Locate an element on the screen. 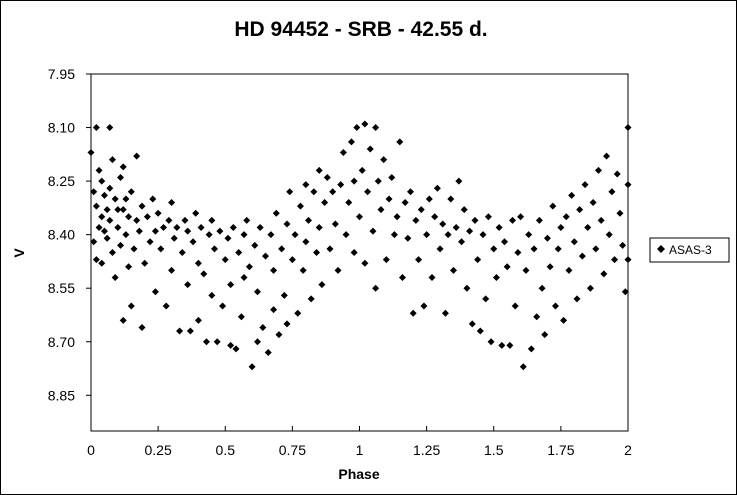 Image resolution: width=737 pixels, height=495 pixels. y-tick-label: 8.85 is located at coordinates (61, 395).